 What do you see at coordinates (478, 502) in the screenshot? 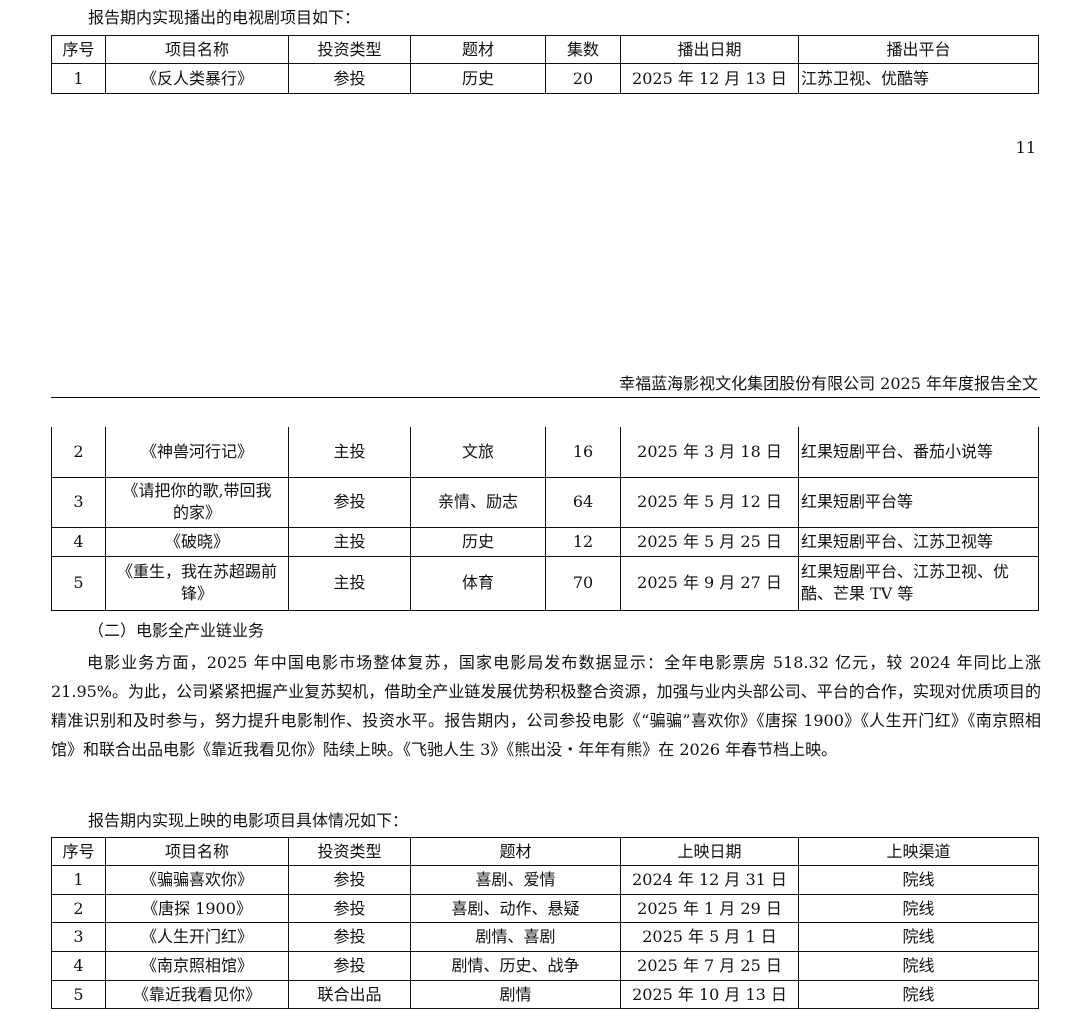
I see `cell: 亲情、励志` at bounding box center [478, 502].